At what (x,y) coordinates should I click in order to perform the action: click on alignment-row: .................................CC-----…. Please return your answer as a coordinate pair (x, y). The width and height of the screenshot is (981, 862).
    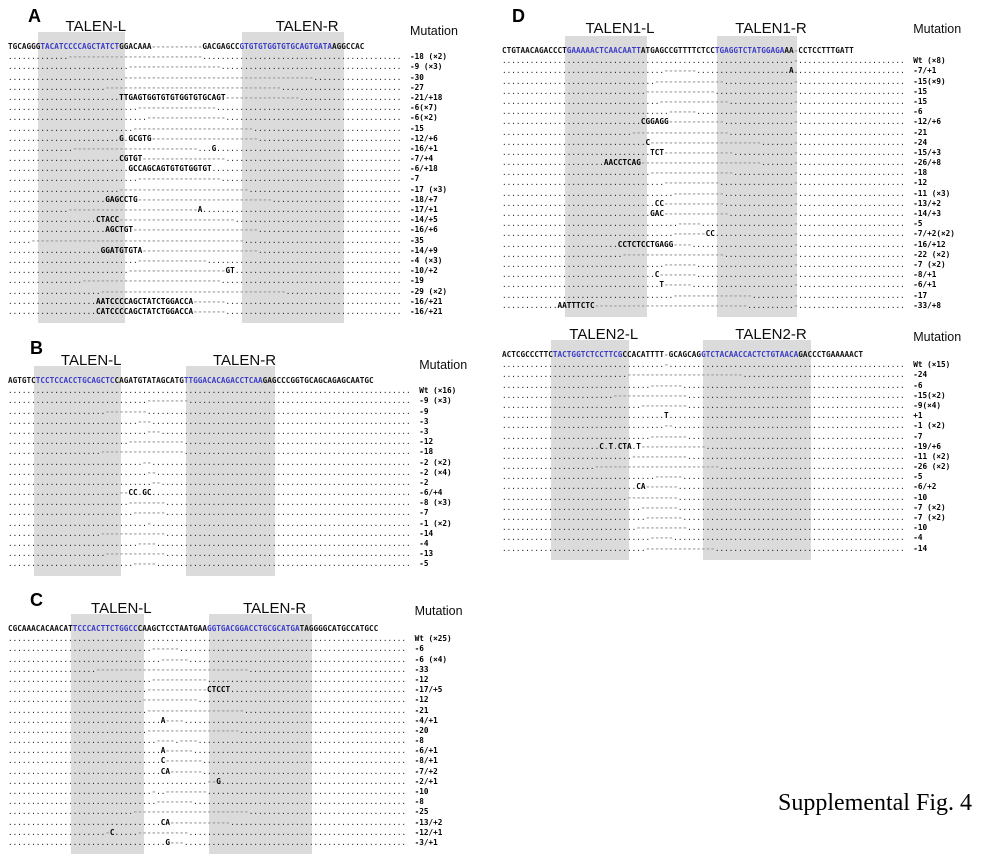
    Looking at the image, I should click on (741, 204).